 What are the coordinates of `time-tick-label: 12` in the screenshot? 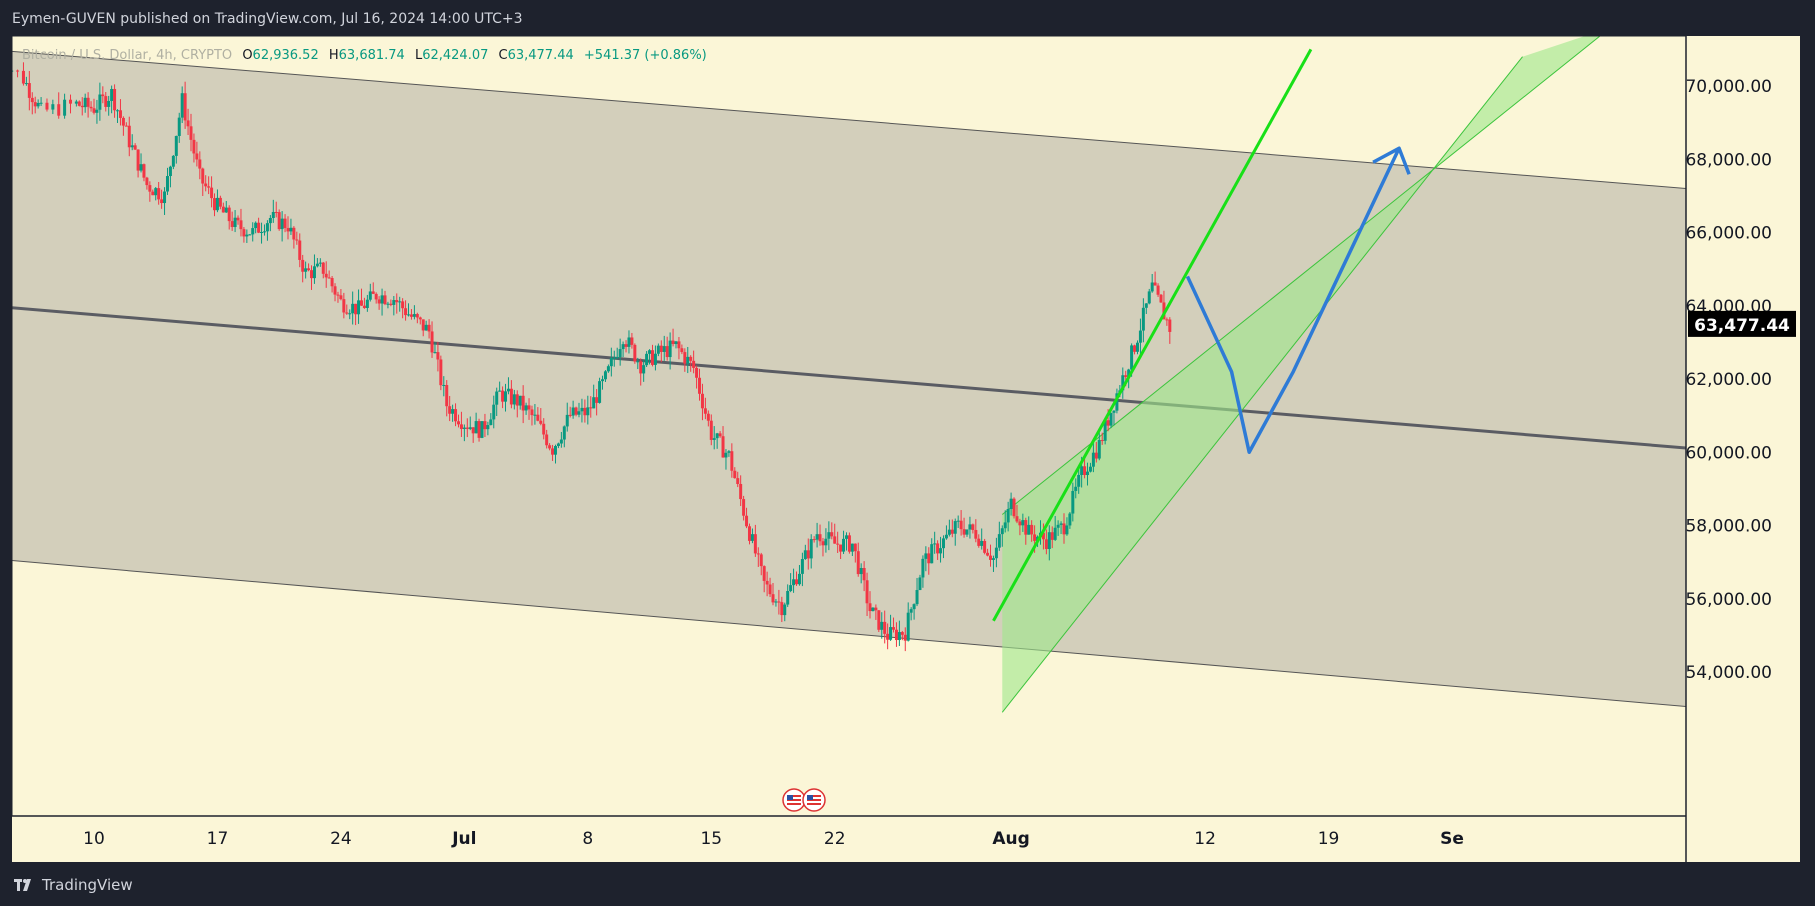 It's located at (1205, 839).